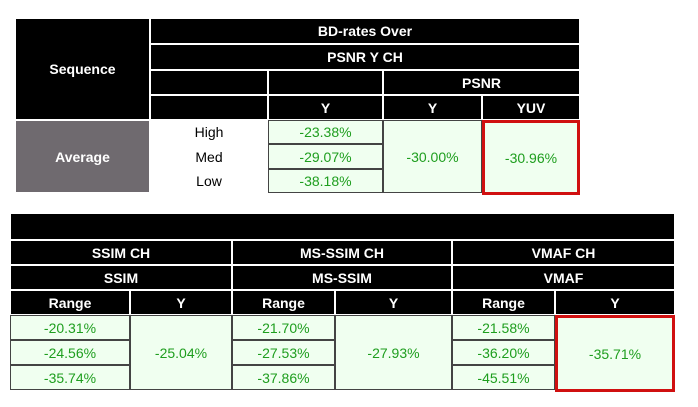  I want to click on value-cell: -25.04%, so click(181, 352).